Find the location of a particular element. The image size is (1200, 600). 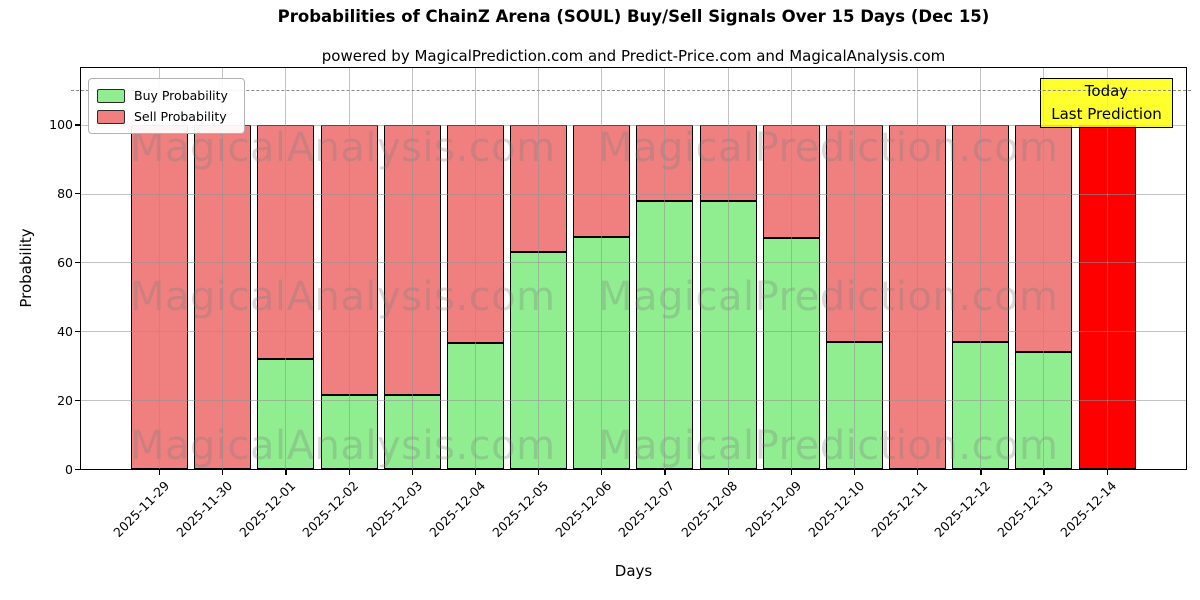

x-tick-label-text: 2025-12-10 is located at coordinates (835, 509).